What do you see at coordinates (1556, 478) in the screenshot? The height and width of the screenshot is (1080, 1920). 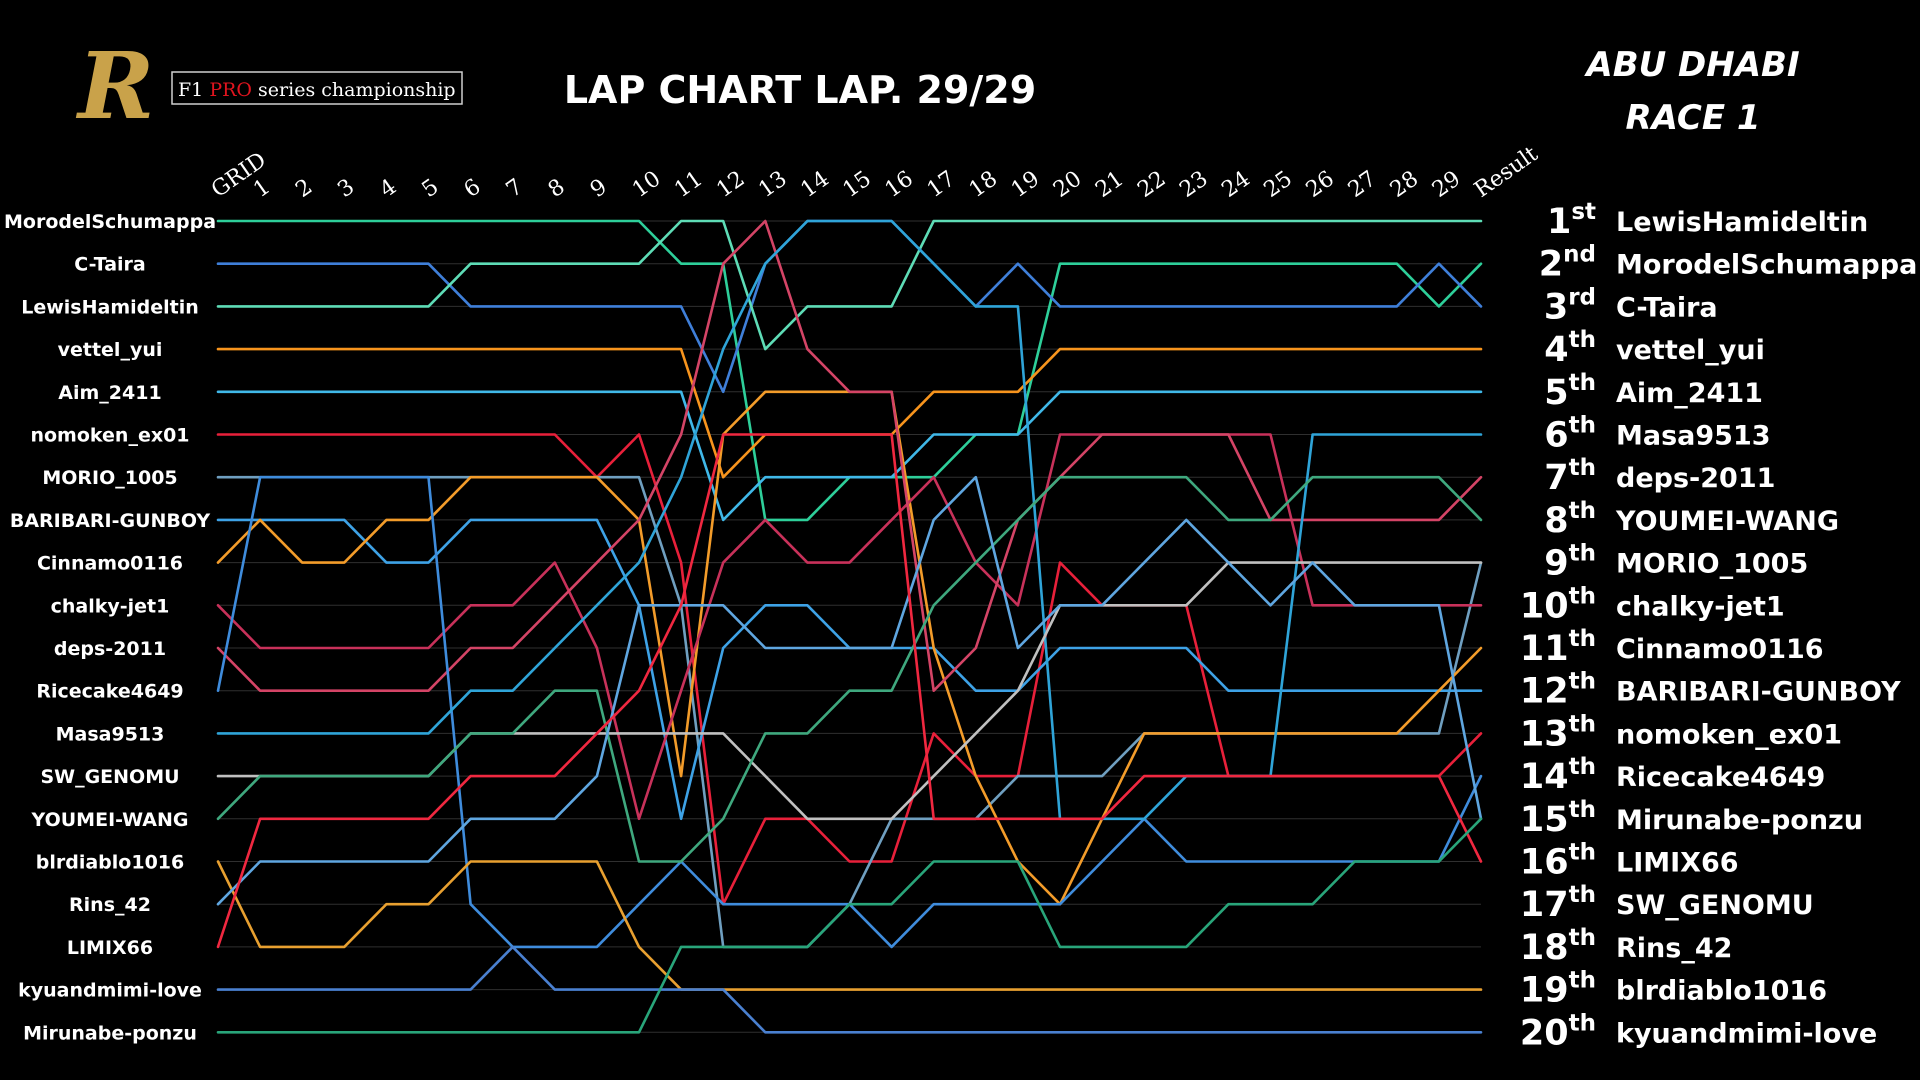 I see `position-number: 7` at bounding box center [1556, 478].